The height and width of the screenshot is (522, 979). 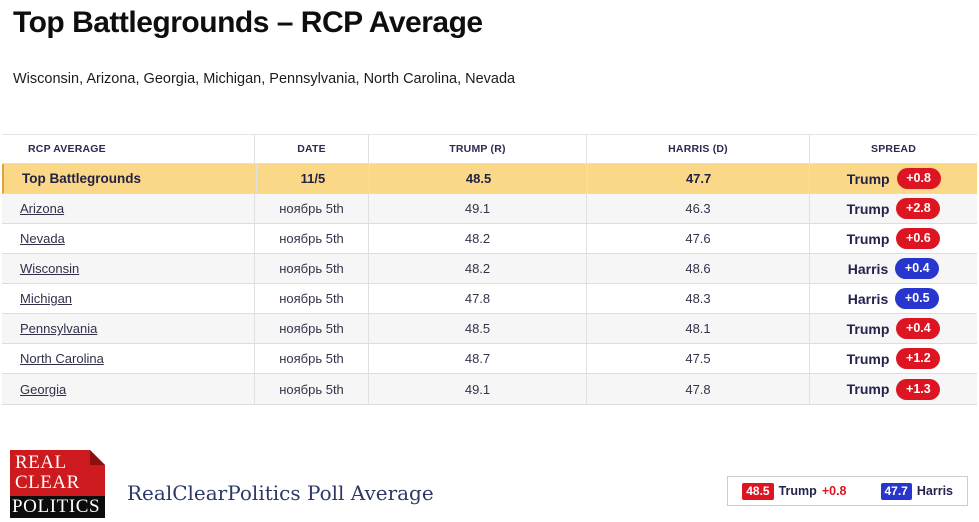 What do you see at coordinates (918, 389) in the screenshot?
I see `spread-badge: +1.3` at bounding box center [918, 389].